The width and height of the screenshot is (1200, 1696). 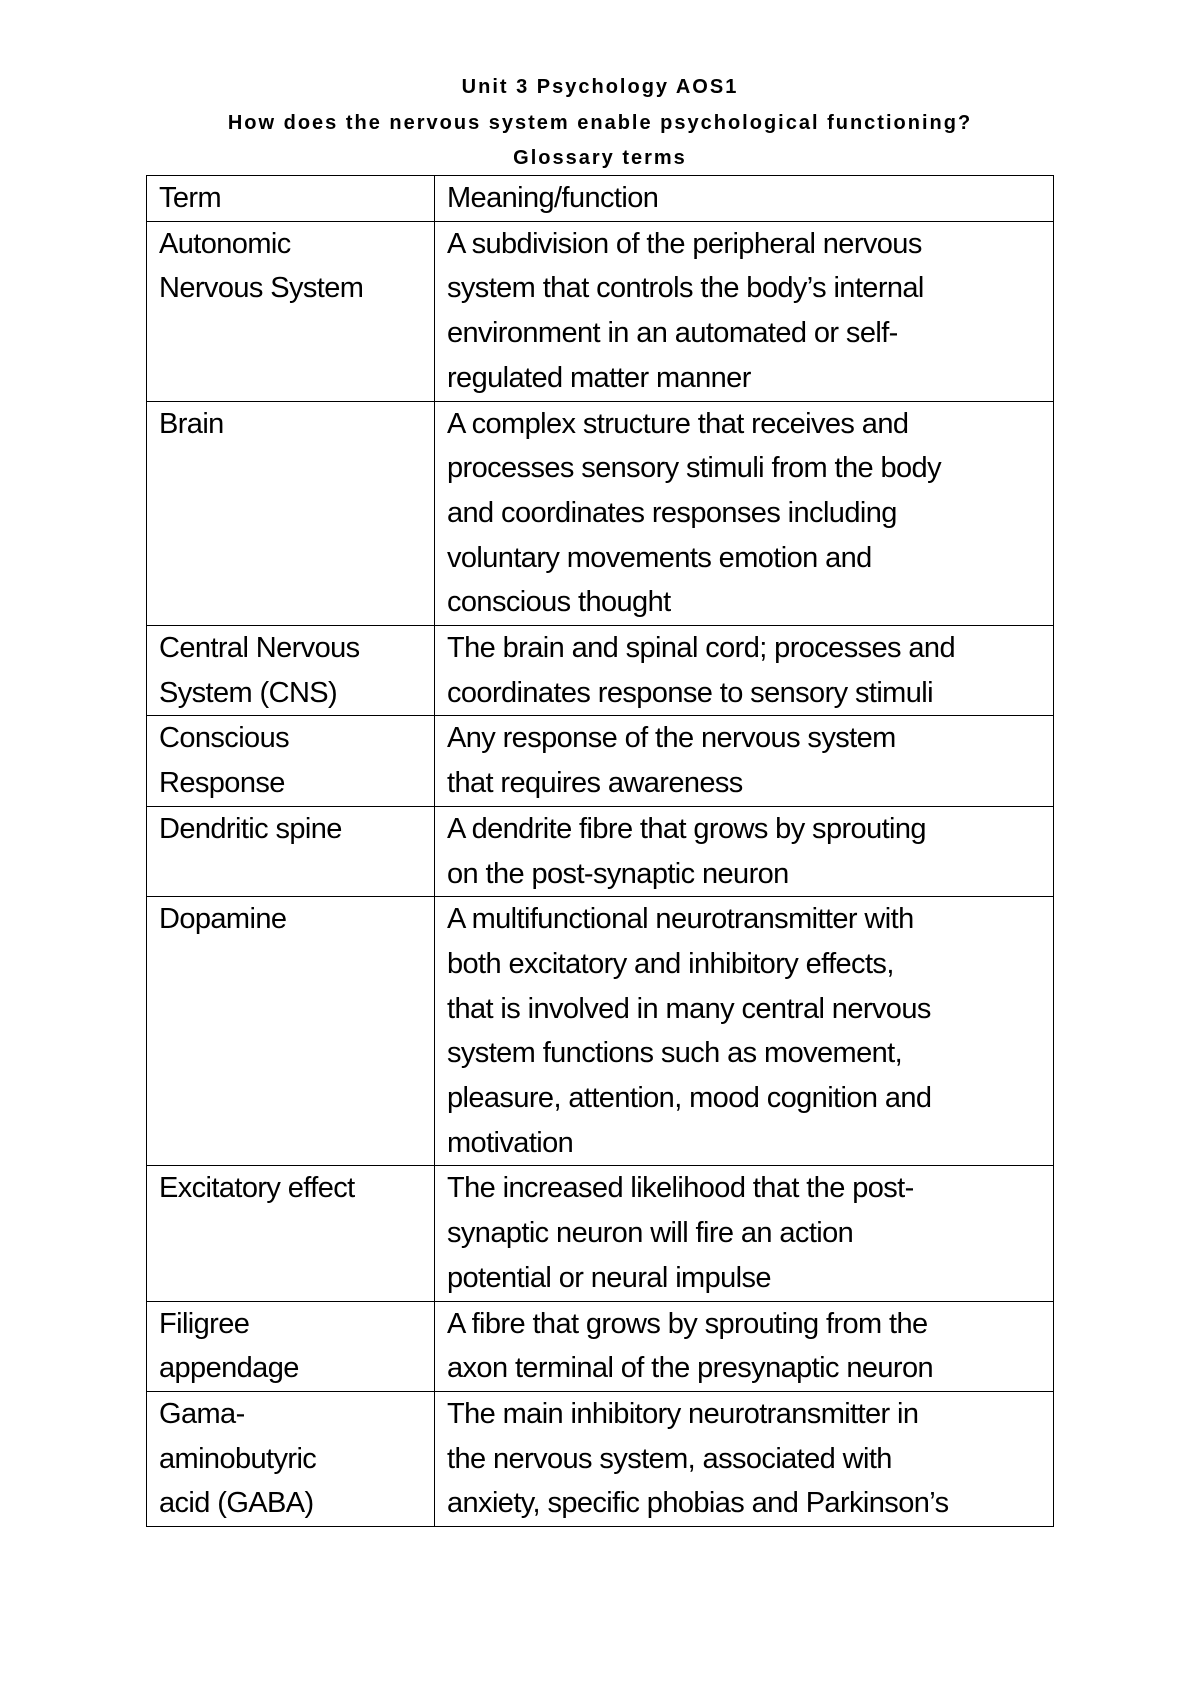 I want to click on term-cell-line: acid (GABA), so click(x=236, y=1503).